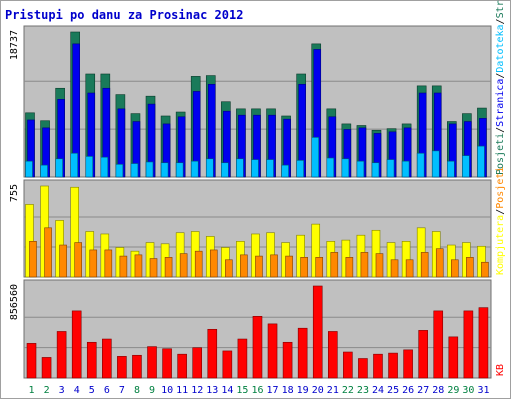 This screenshot has width=512, height=405. What do you see at coordinates (273, 390) in the screenshot?
I see `x-tick-label: 17` at bounding box center [273, 390].